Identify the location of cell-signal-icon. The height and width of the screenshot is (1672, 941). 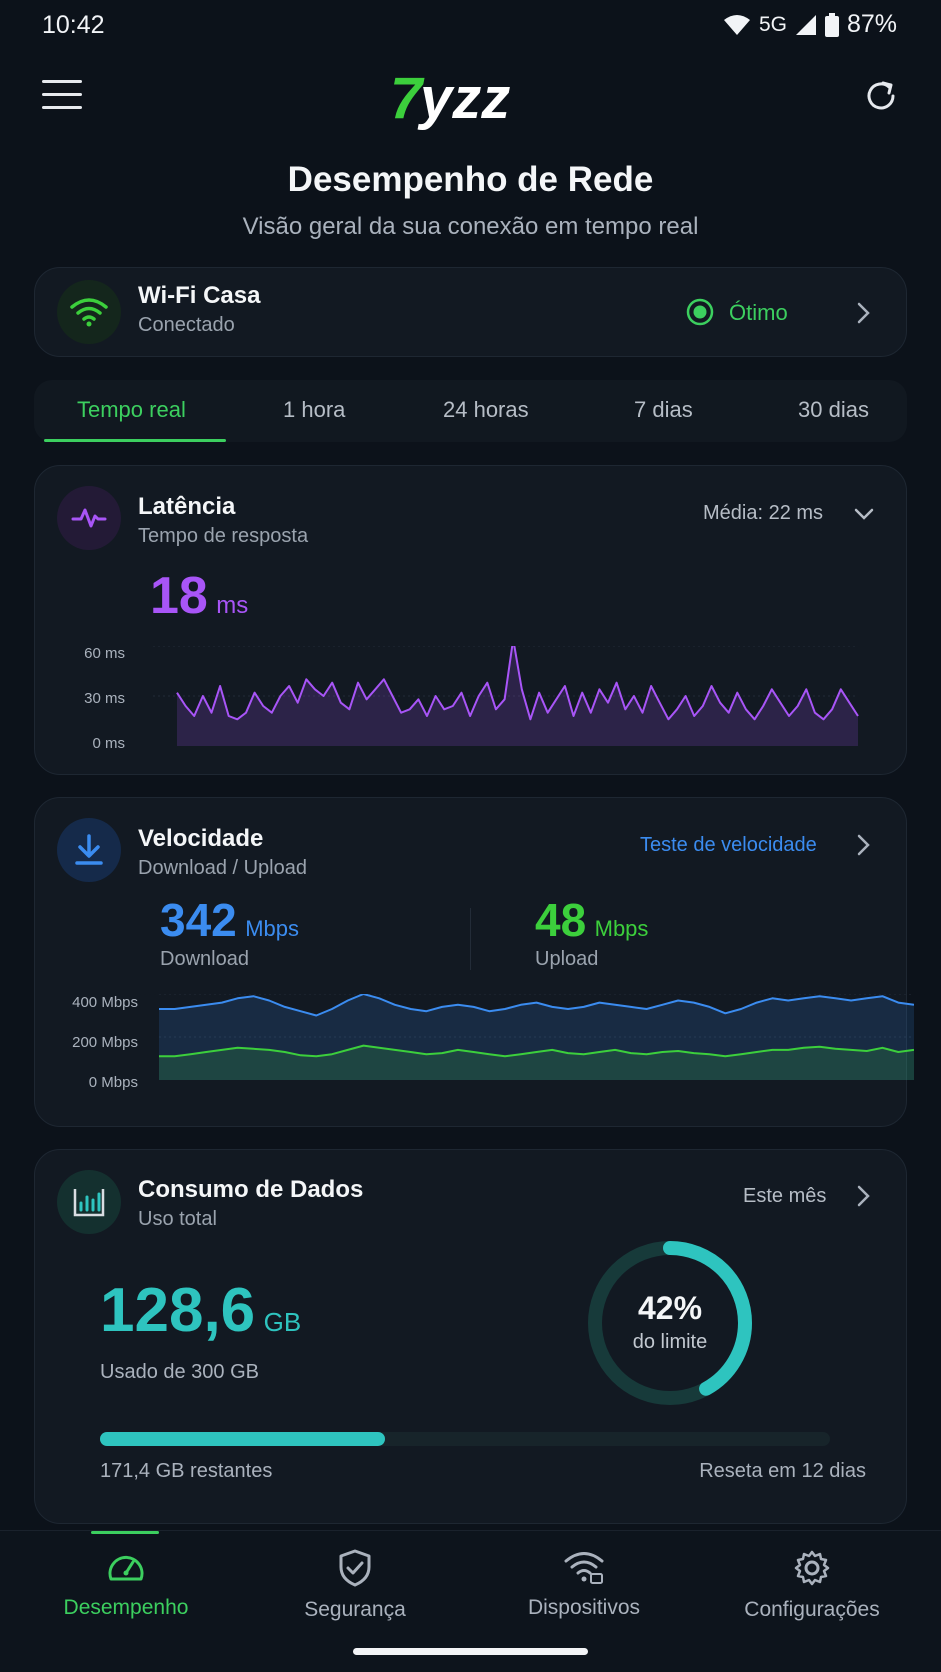
(805, 24).